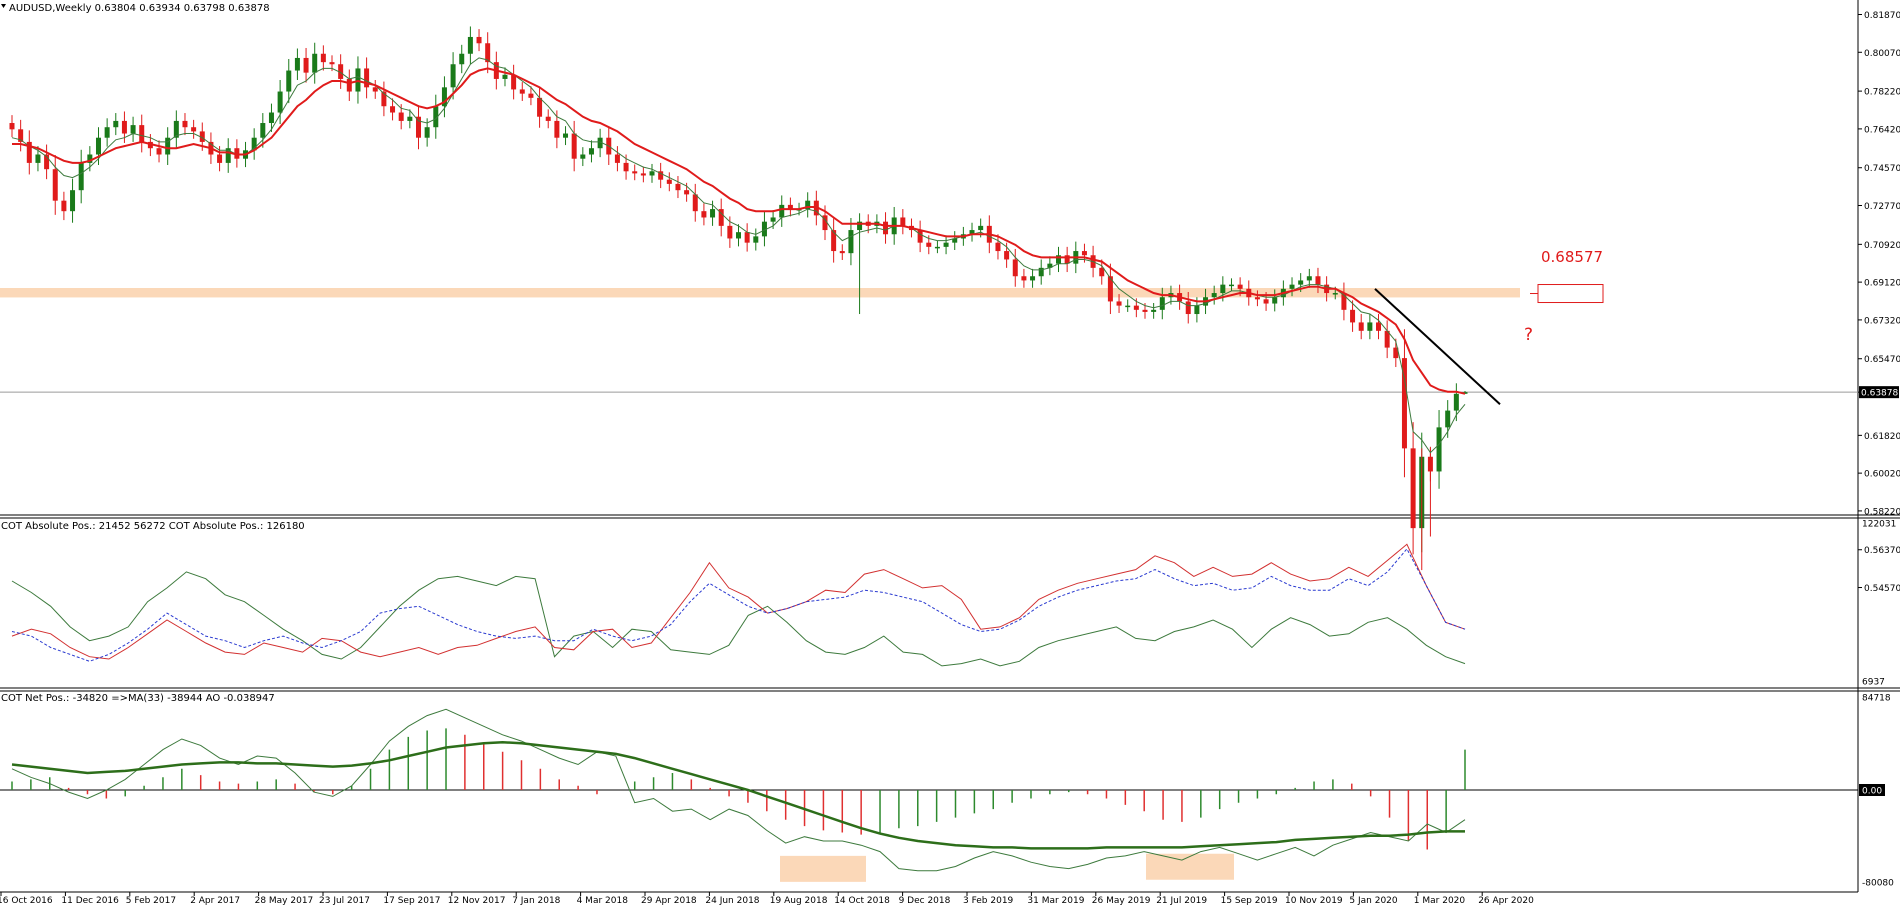 Image resolution: width=1900 pixels, height=911 pixels. I want to click on price-y-tick-label: 0.76420, so click(1882, 130).